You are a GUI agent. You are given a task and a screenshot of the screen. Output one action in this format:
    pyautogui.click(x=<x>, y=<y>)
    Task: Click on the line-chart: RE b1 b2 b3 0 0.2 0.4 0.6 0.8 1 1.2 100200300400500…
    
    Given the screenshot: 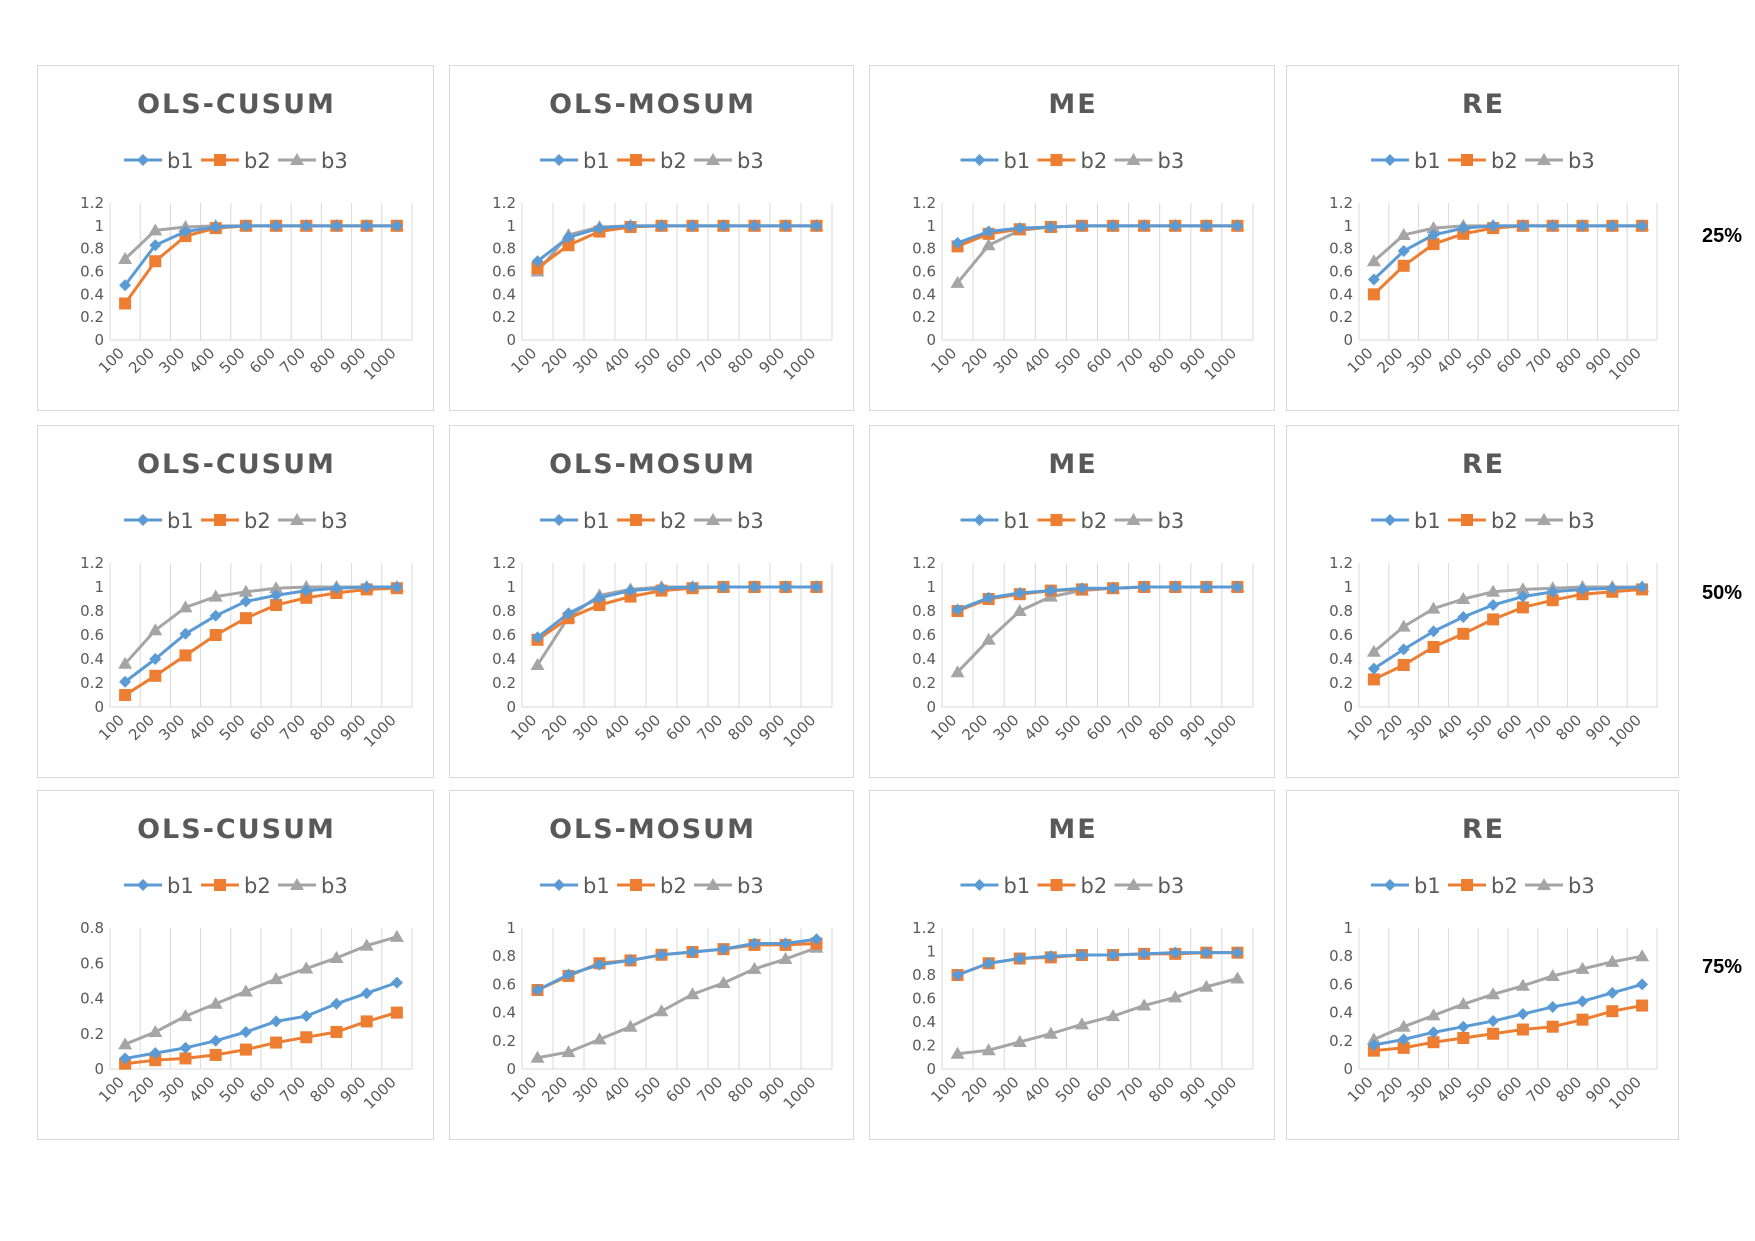 What is the action you would take?
    pyautogui.click(x=1493, y=600)
    